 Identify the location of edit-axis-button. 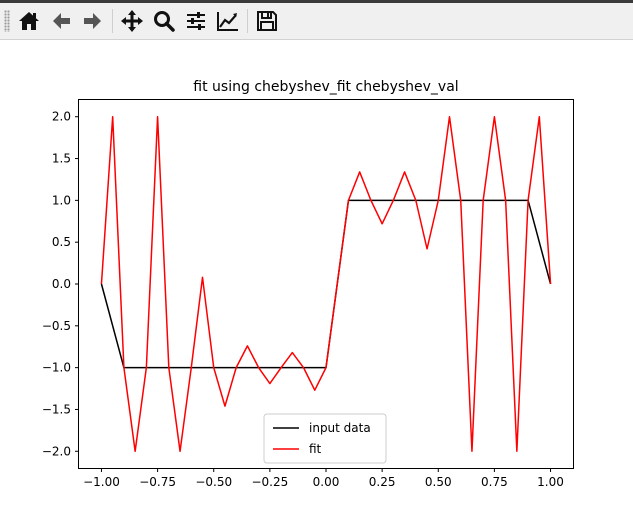
(228, 21).